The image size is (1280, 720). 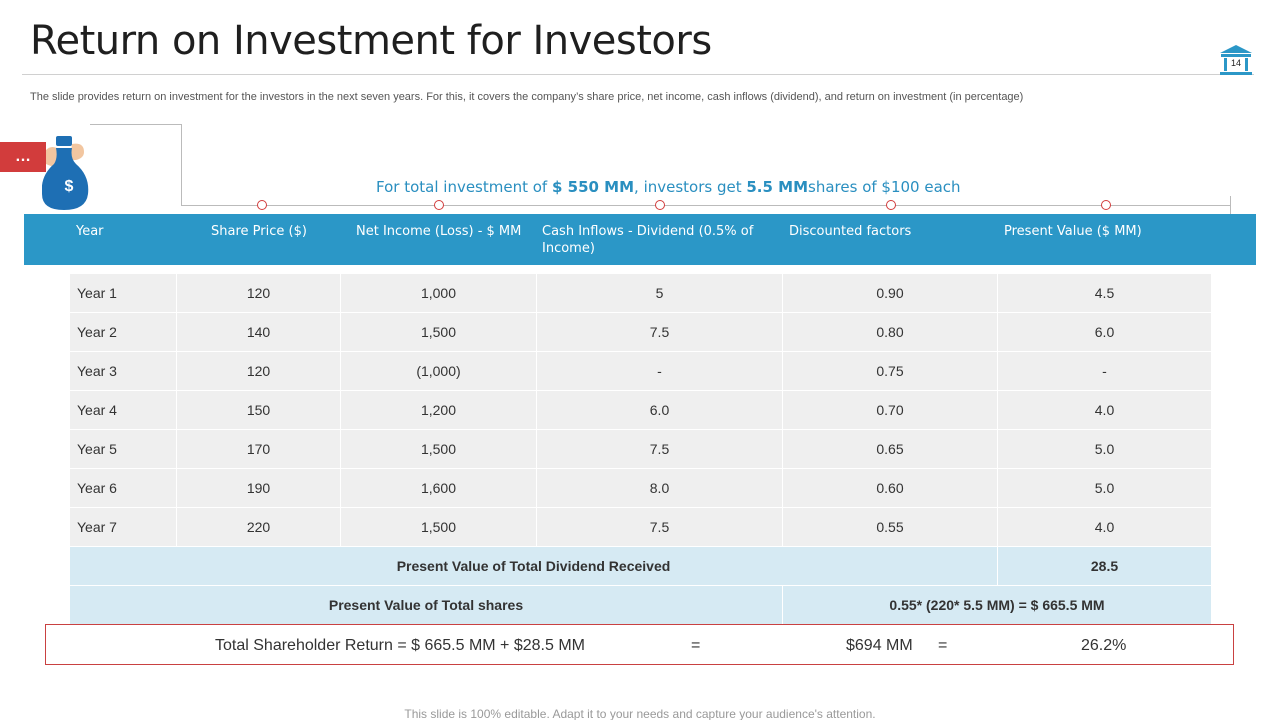 I want to click on cell-year: Year 6, so click(x=123, y=488).